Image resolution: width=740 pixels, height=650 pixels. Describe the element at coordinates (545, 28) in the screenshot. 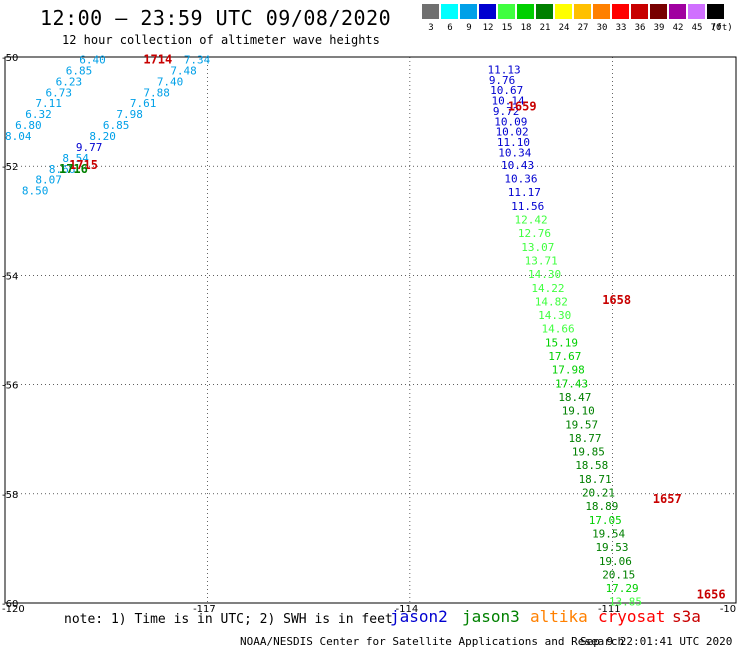

I see `legend-label: 21` at that location.